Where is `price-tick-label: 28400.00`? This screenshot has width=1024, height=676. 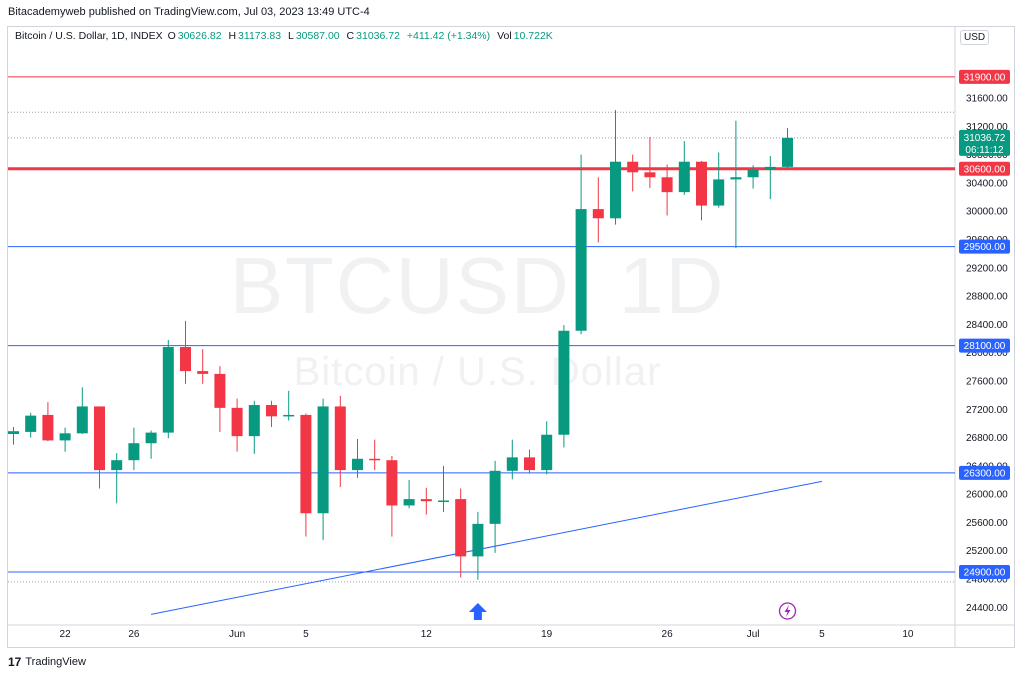 price-tick-label: 28400.00 is located at coordinates (987, 325).